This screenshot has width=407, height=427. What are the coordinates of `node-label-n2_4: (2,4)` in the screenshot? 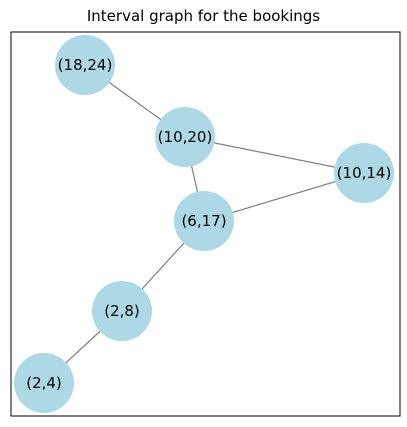 It's located at (44, 383).